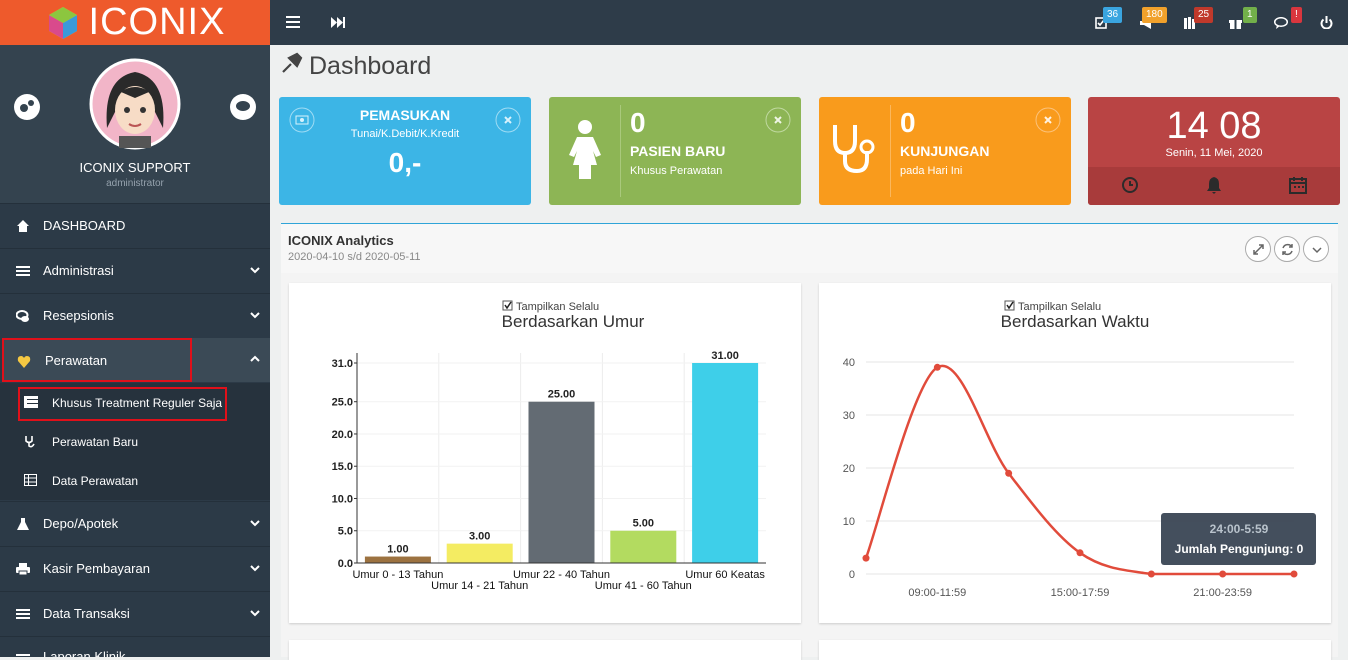 Image resolution: width=1348 pixels, height=660 pixels. What do you see at coordinates (135, 646) in the screenshot?
I see `menu-item: Laporan Klinik` at bounding box center [135, 646].